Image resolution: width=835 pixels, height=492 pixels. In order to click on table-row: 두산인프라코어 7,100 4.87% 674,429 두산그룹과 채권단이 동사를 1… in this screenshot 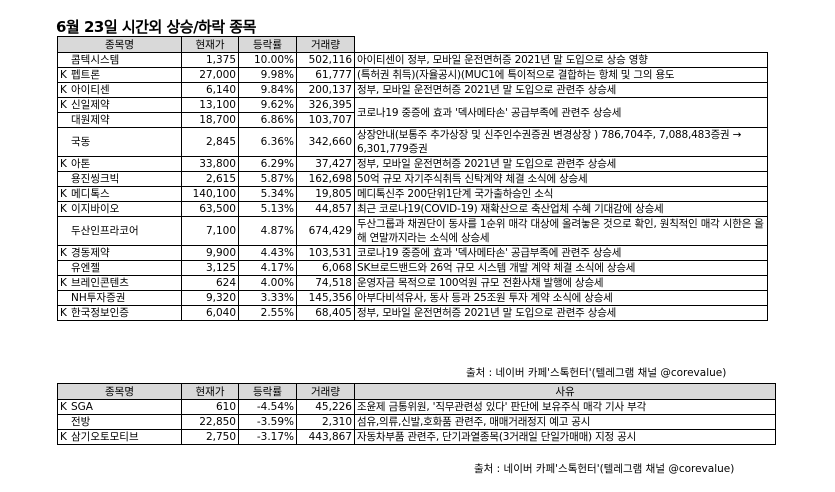, I will do `click(412, 231)`.